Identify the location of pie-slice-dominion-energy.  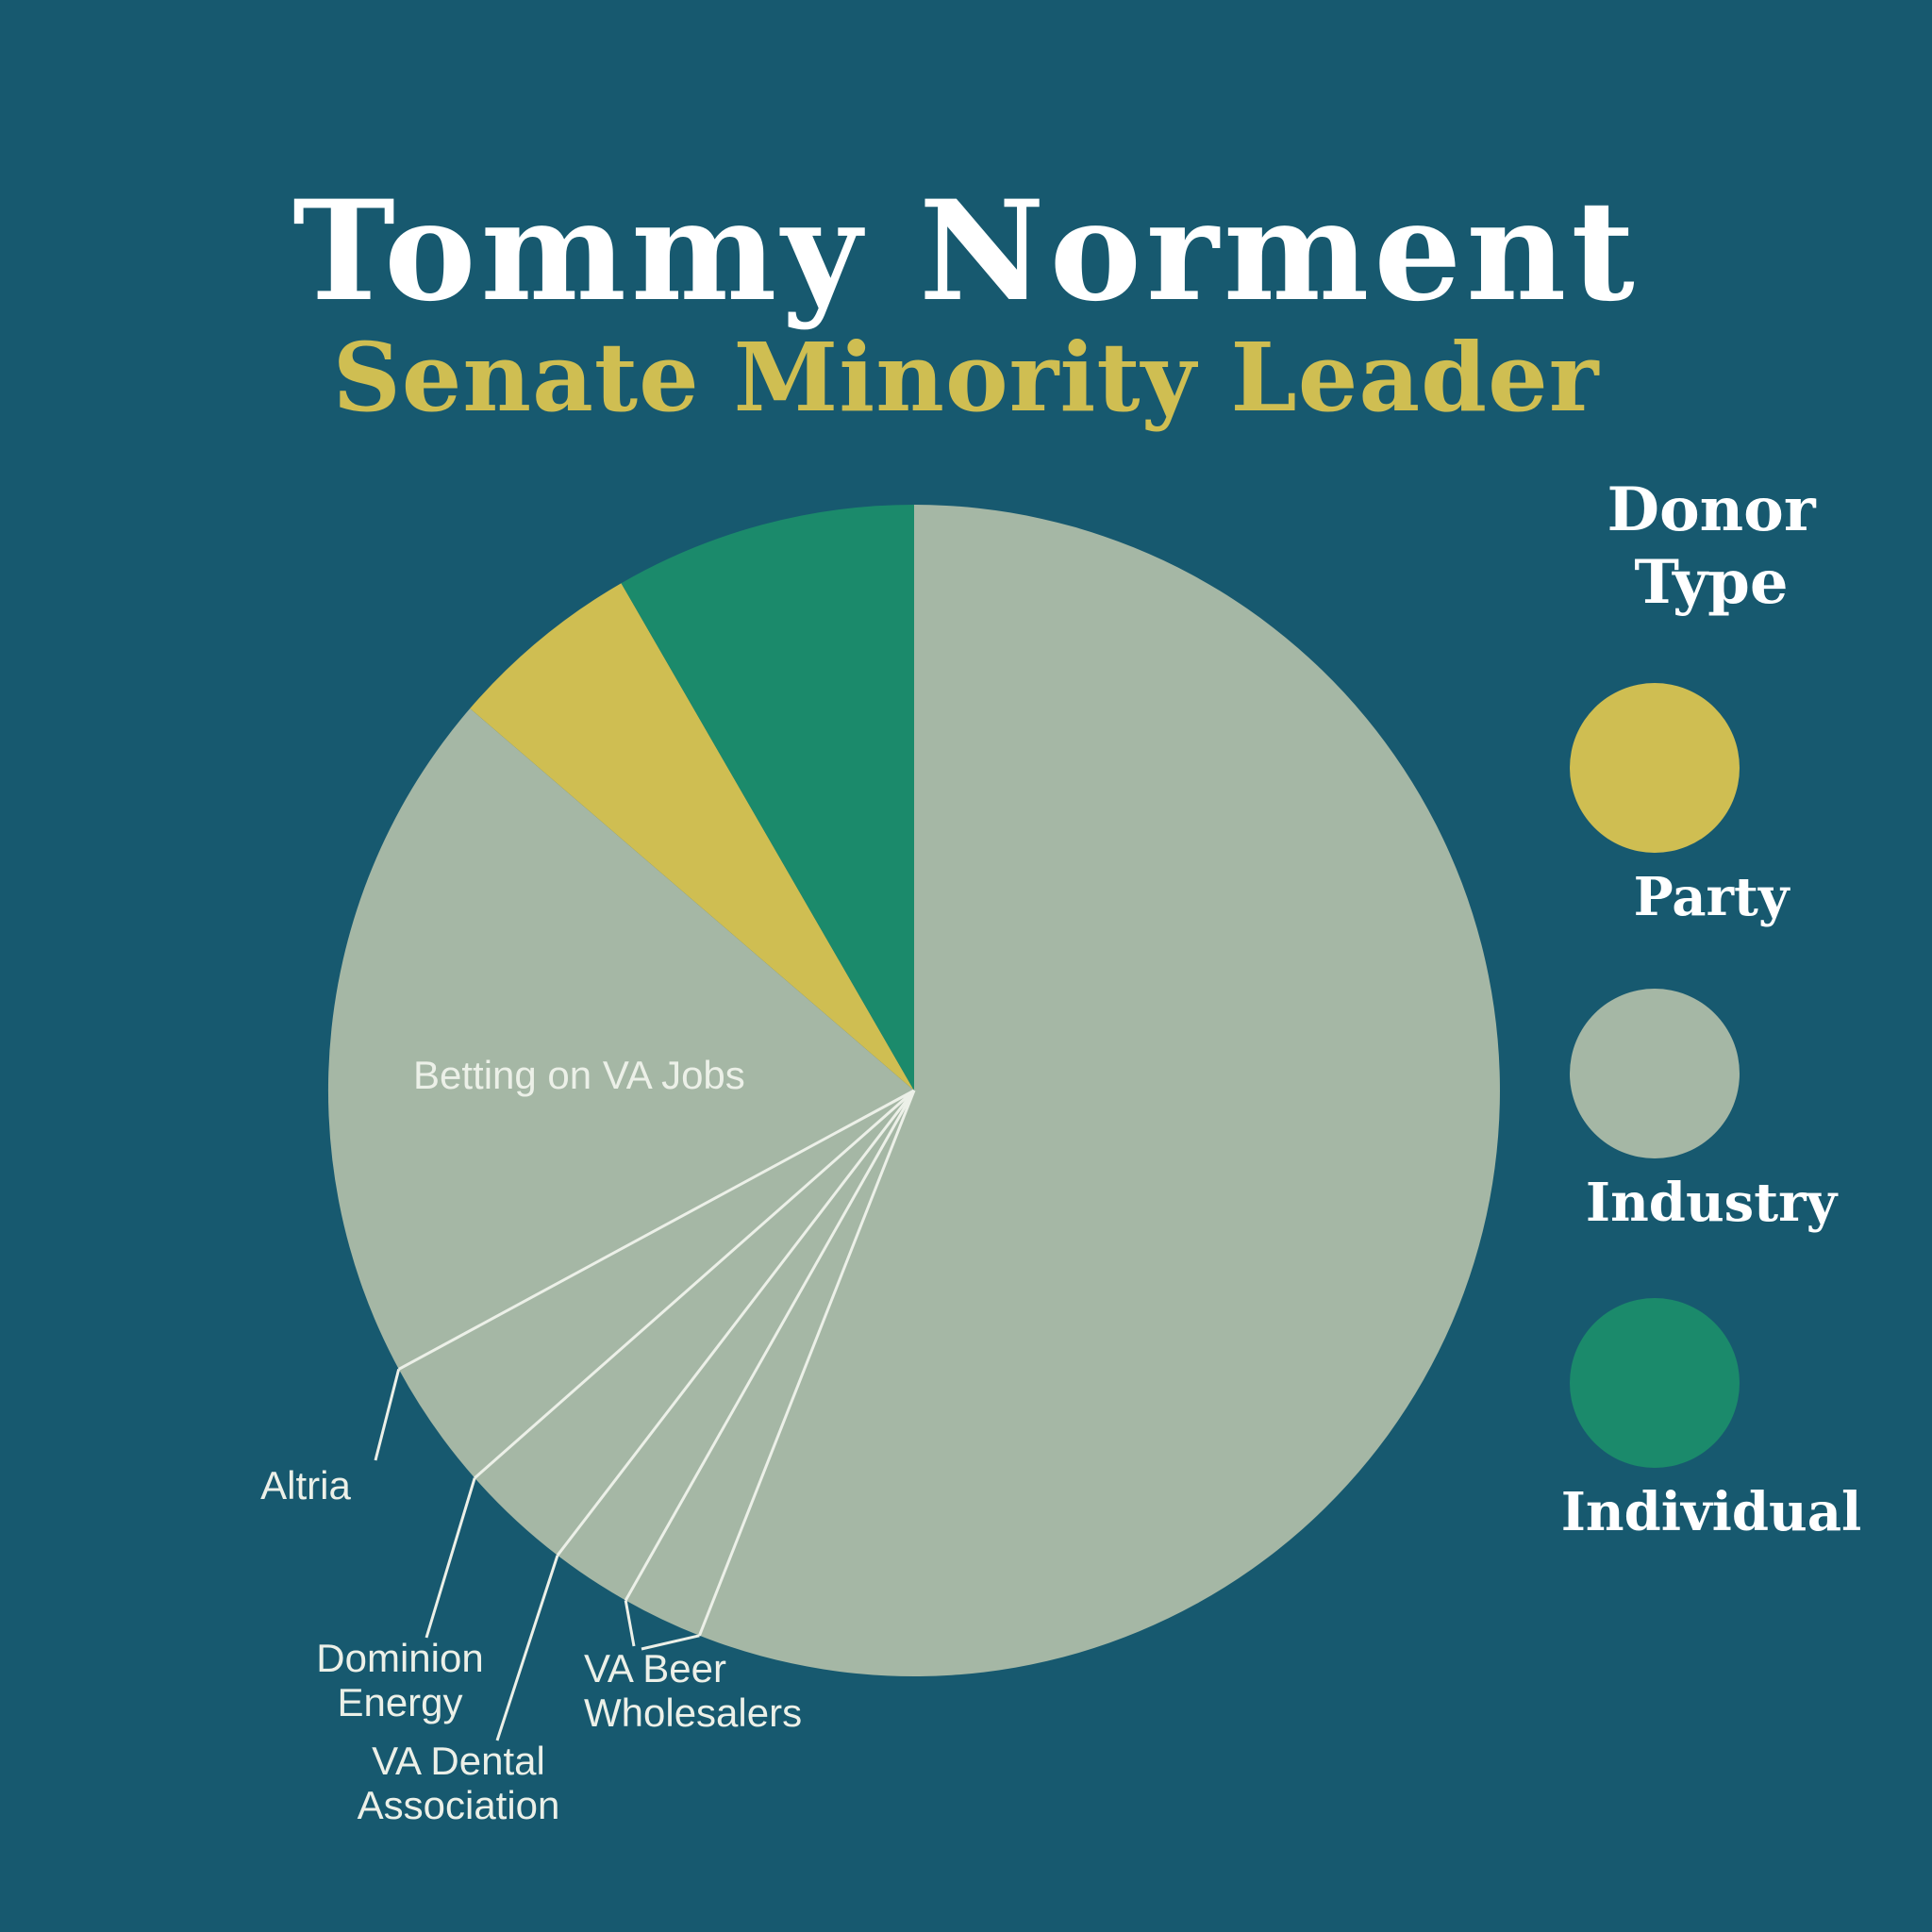
(694, 1324).